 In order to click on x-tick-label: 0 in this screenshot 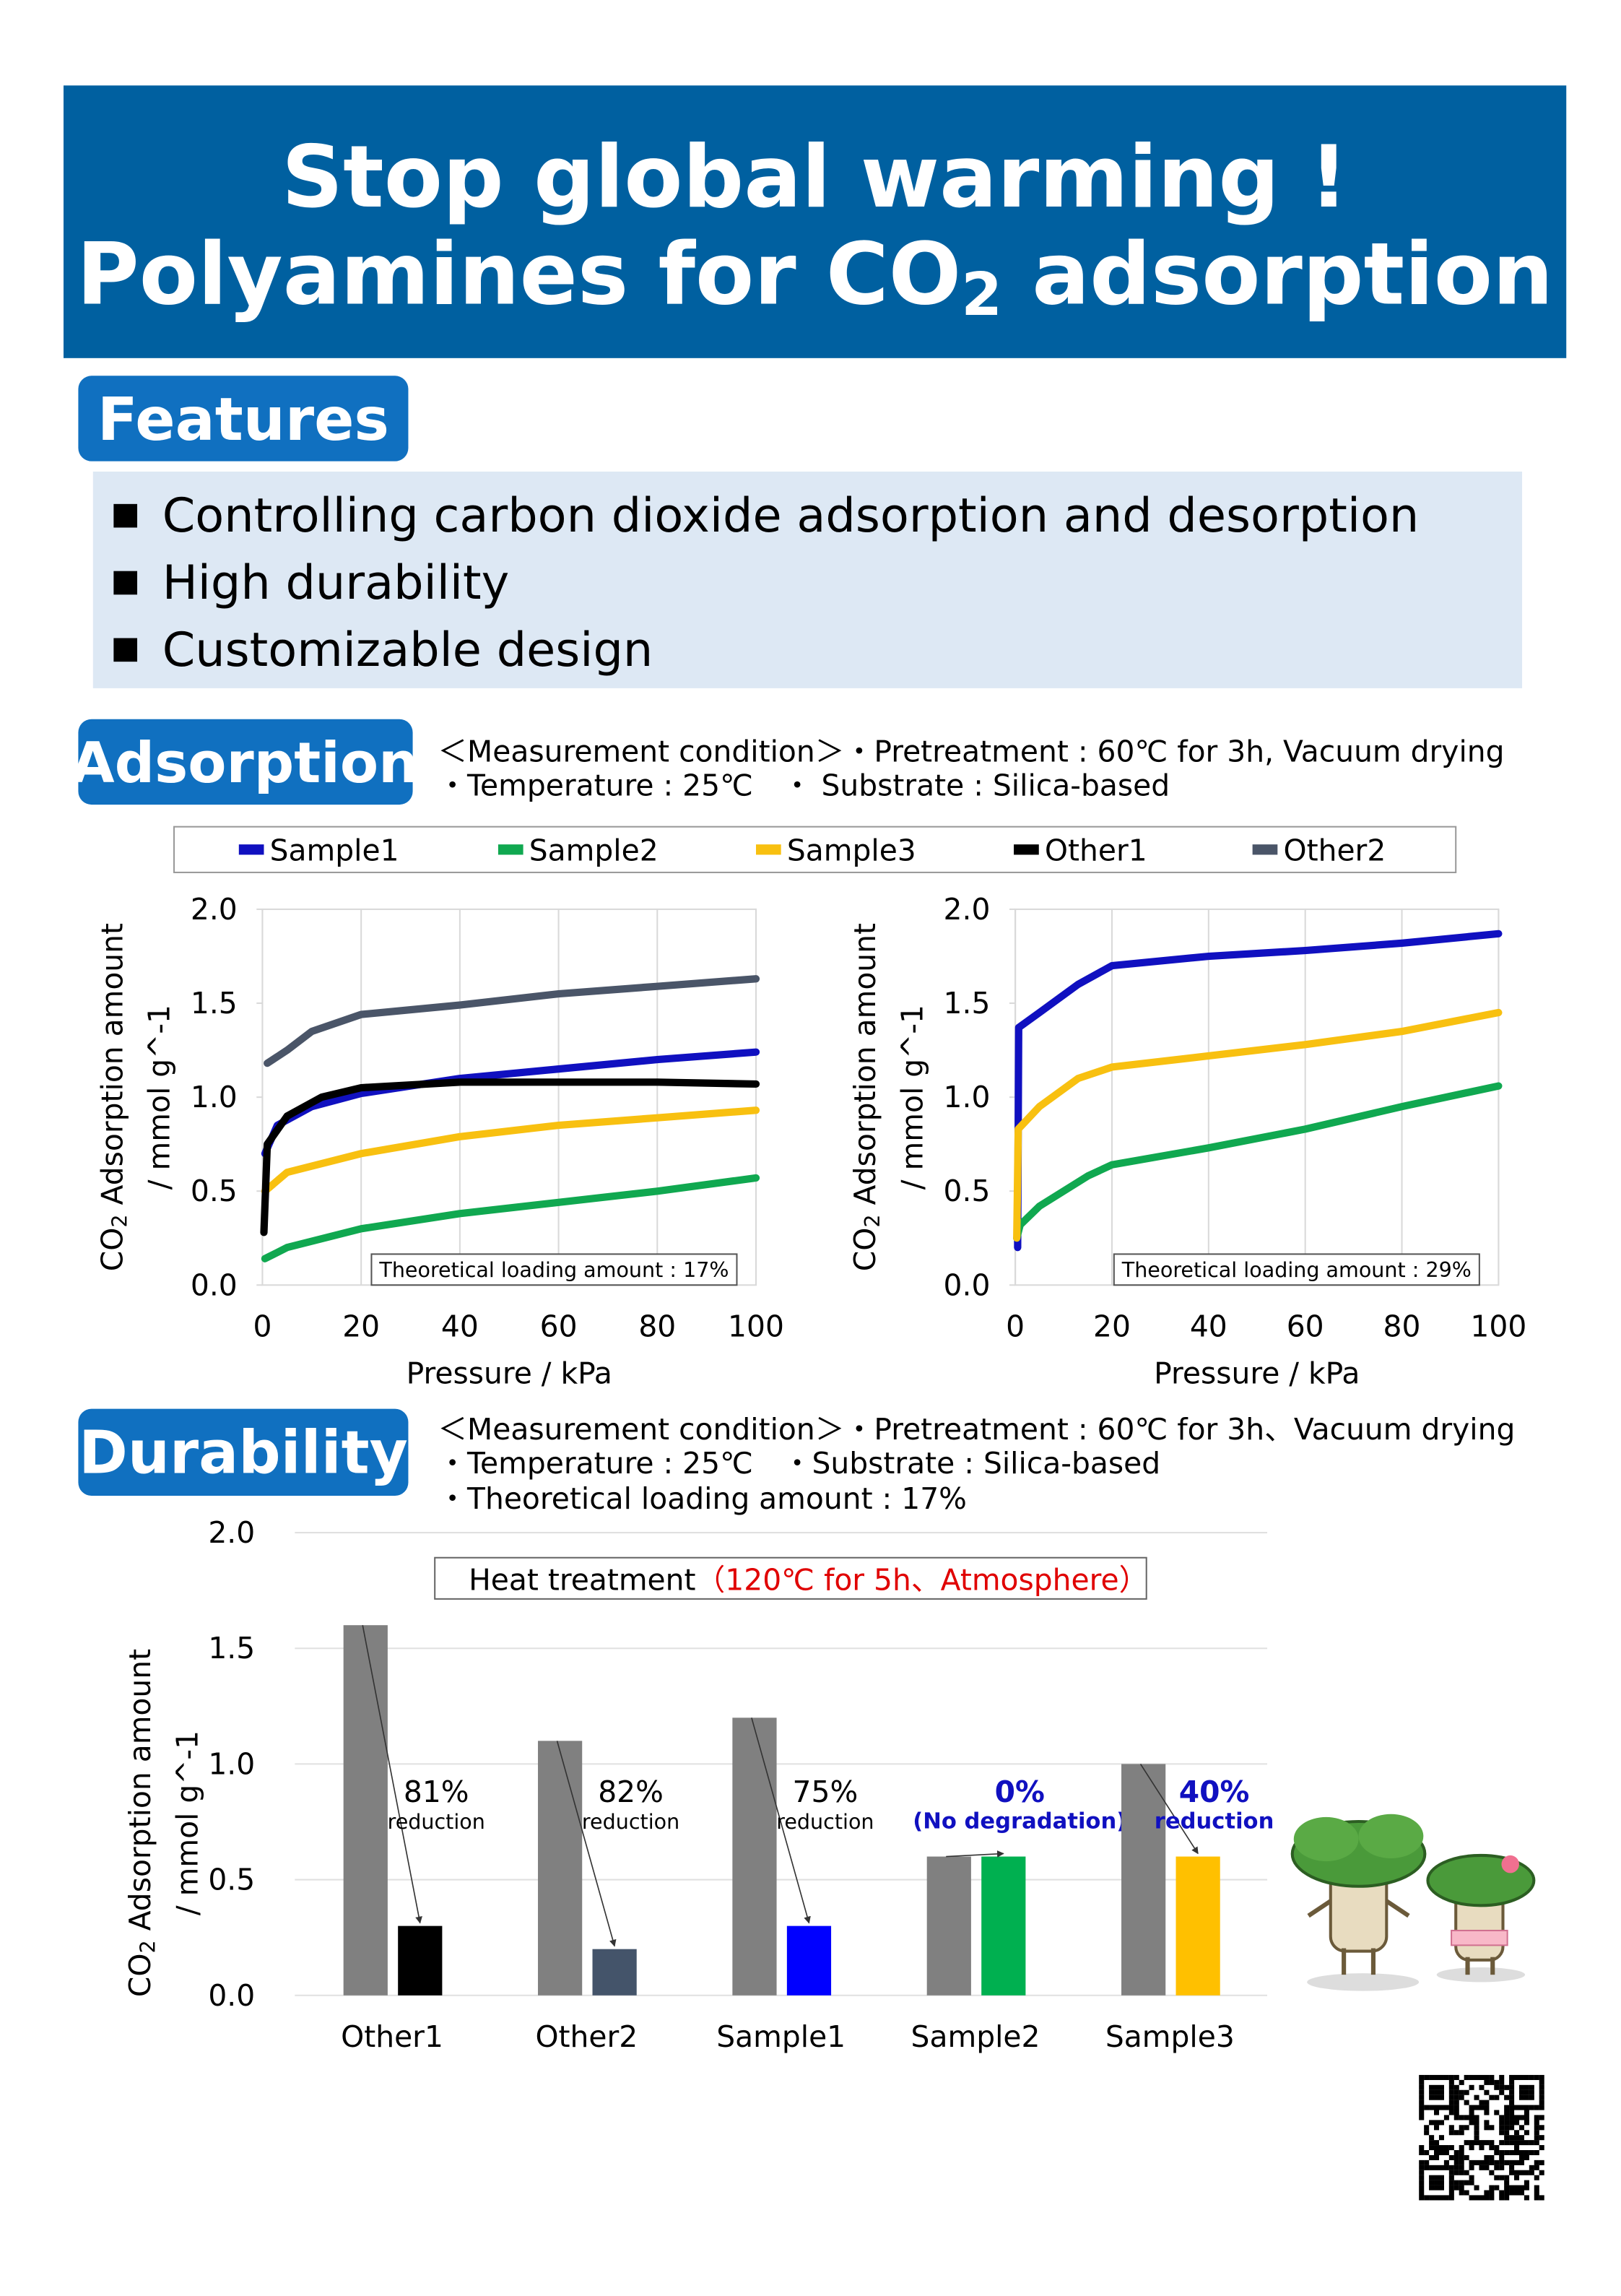, I will do `click(262, 1326)`.